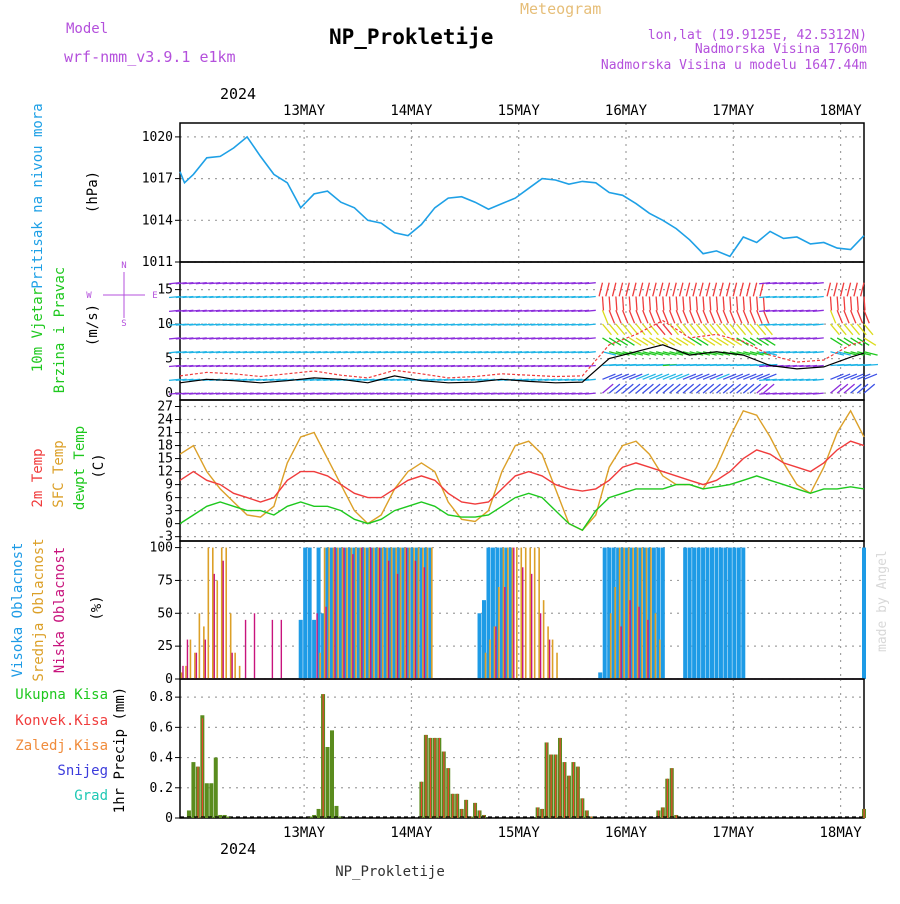 Image resolution: width=900 pixels, height=904 pixels. Describe the element at coordinates (304, 833) in the screenshot. I see `bottom-day-label-1: 13MAY` at that location.